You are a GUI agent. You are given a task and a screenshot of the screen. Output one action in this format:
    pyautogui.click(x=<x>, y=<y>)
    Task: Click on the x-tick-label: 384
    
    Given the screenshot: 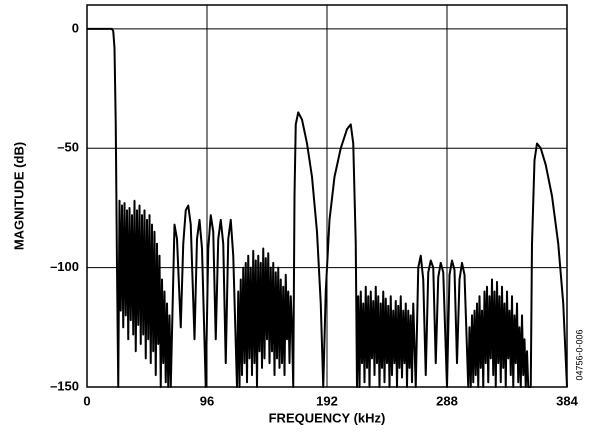 What is the action you would take?
    pyautogui.click(x=567, y=400)
    